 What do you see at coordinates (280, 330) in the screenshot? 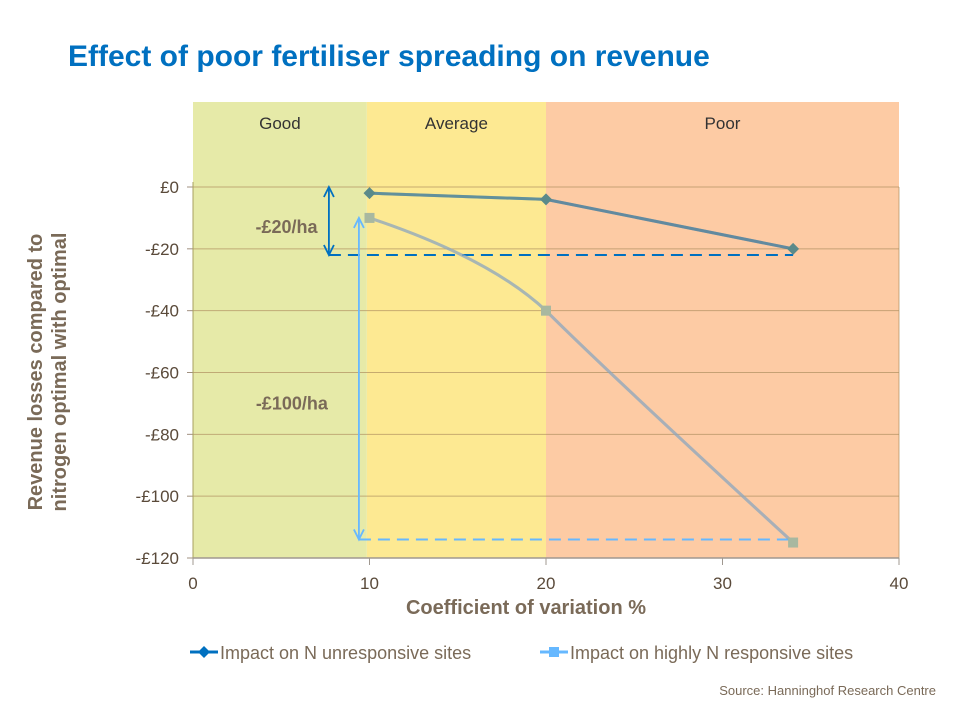
I see `band-good` at bounding box center [280, 330].